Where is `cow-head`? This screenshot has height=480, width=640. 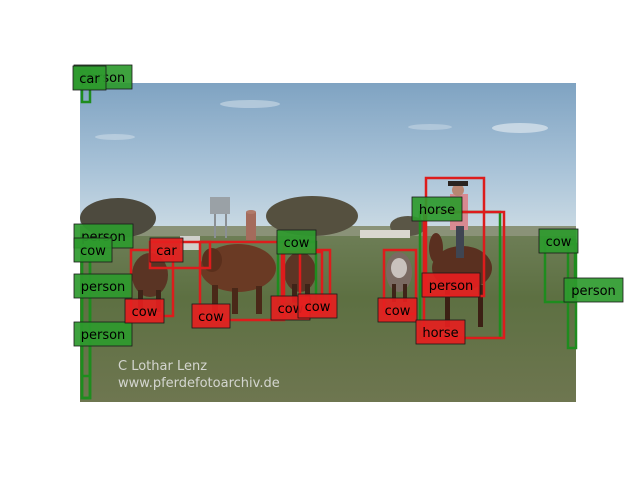 cow-head is located at coordinates (212, 260).